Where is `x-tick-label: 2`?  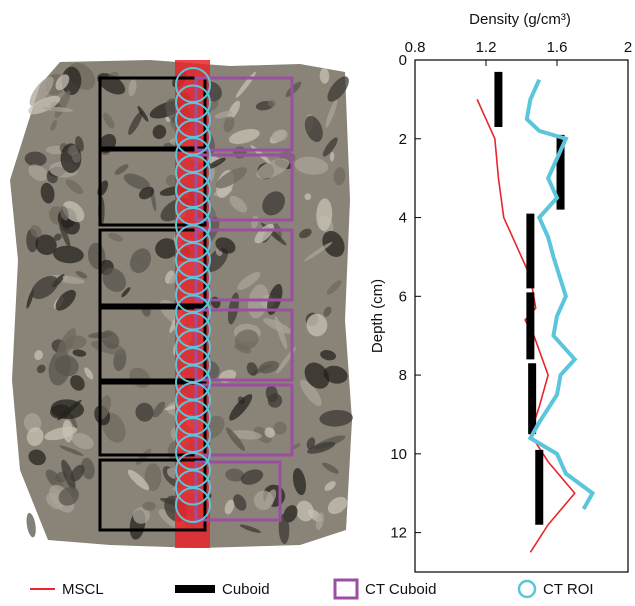 x-tick-label: 2 is located at coordinates (628, 47).